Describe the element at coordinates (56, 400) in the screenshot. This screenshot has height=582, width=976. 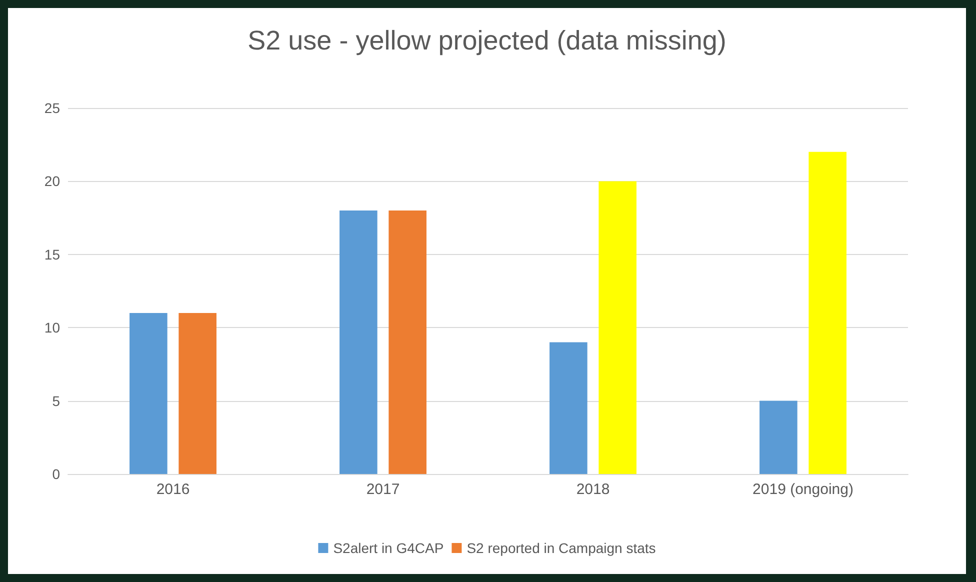
I see `y-tick-label: 5` at that location.